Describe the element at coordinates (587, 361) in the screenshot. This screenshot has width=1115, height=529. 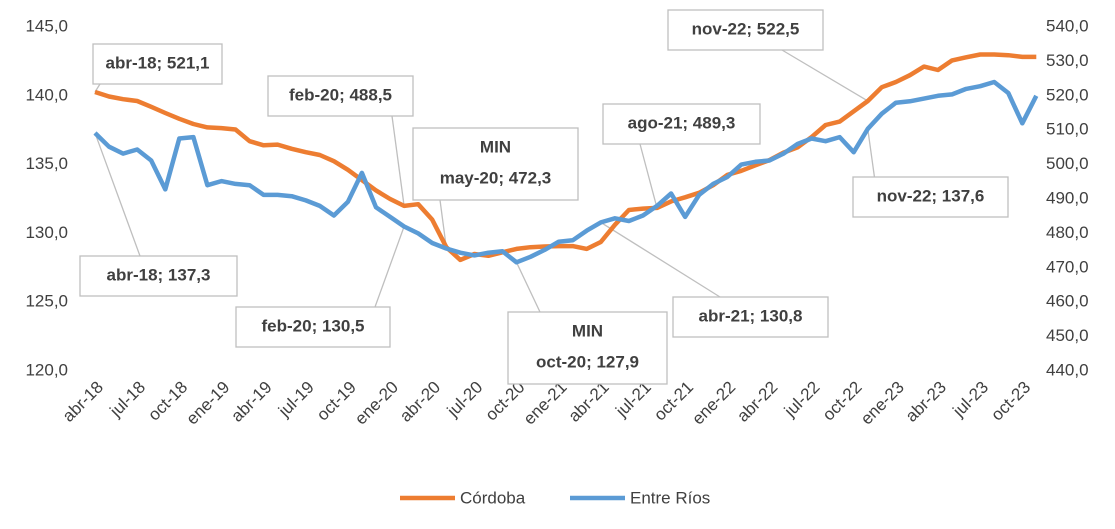
I see `annotation-text: oct-20; 127,9` at that location.